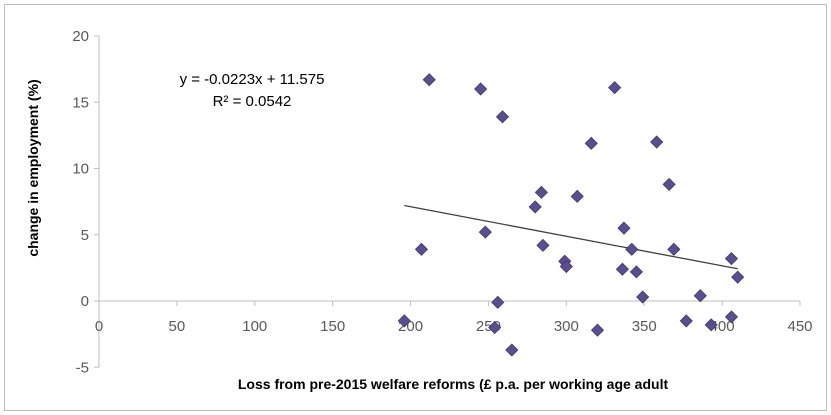 This screenshot has height=415, width=831. I want to click on x-tick-label: 100, so click(254, 326).